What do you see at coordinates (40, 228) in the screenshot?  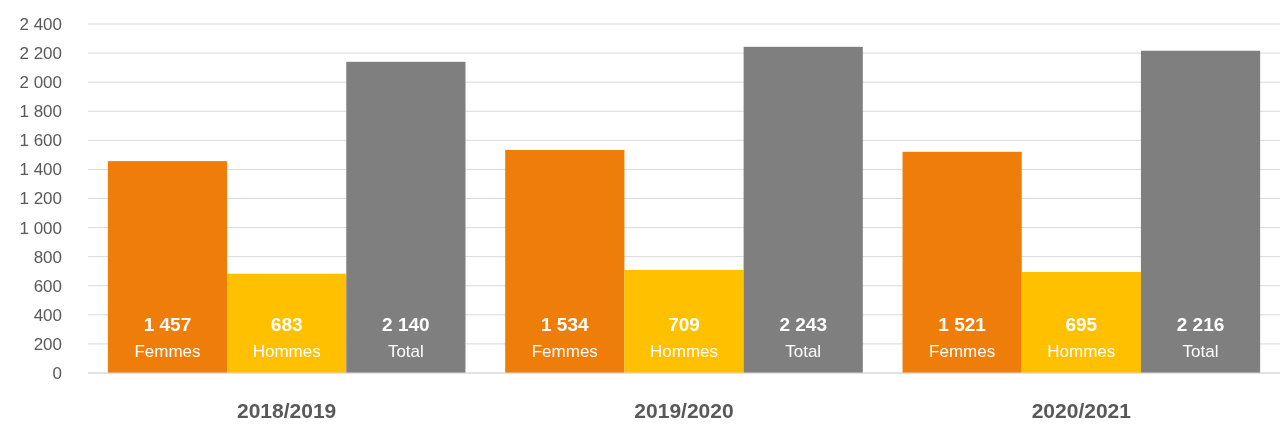 I see `y-tick-label: 1 000` at bounding box center [40, 228].